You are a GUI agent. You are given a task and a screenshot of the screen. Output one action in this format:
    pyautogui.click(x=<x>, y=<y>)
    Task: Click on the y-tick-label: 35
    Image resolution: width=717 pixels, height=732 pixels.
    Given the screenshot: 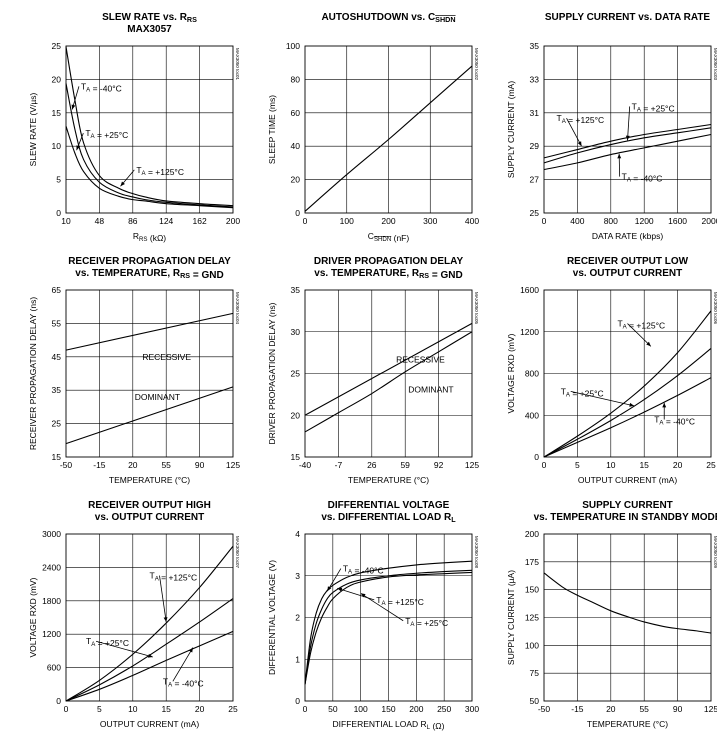 What is the action you would take?
    pyautogui.click(x=535, y=46)
    